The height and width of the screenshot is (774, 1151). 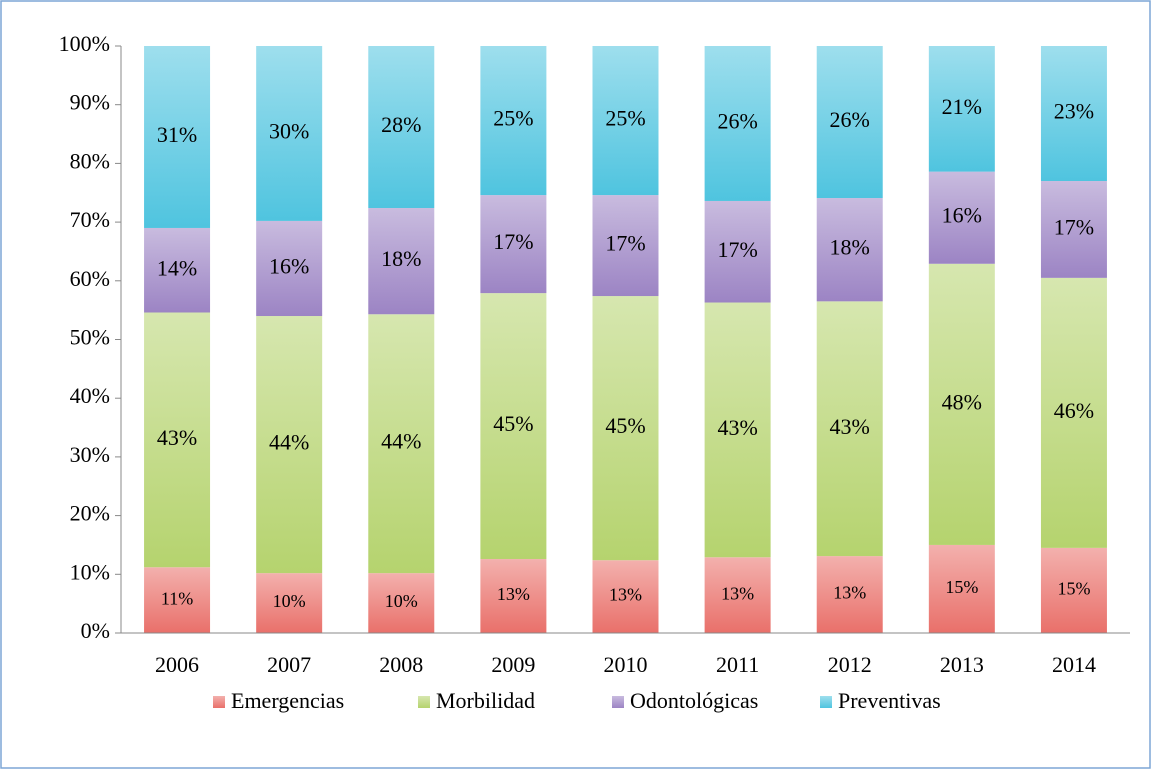 I want to click on data-label: 30%, so click(x=289, y=131).